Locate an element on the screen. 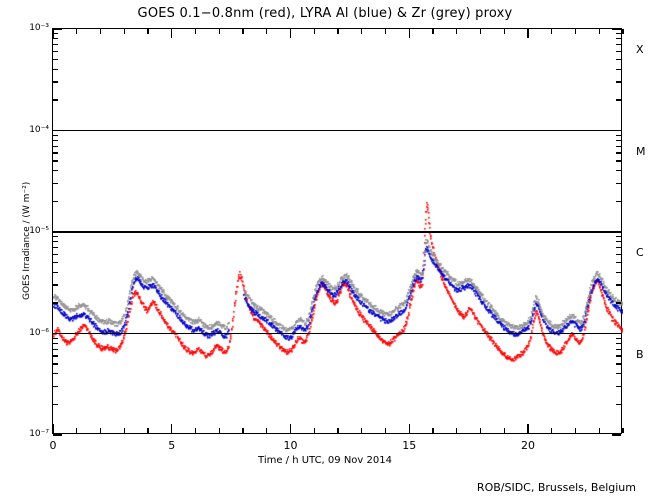 This screenshot has width=650, height=500. y-axis-tick-label: 10⁻⁵ is located at coordinates (39, 231).